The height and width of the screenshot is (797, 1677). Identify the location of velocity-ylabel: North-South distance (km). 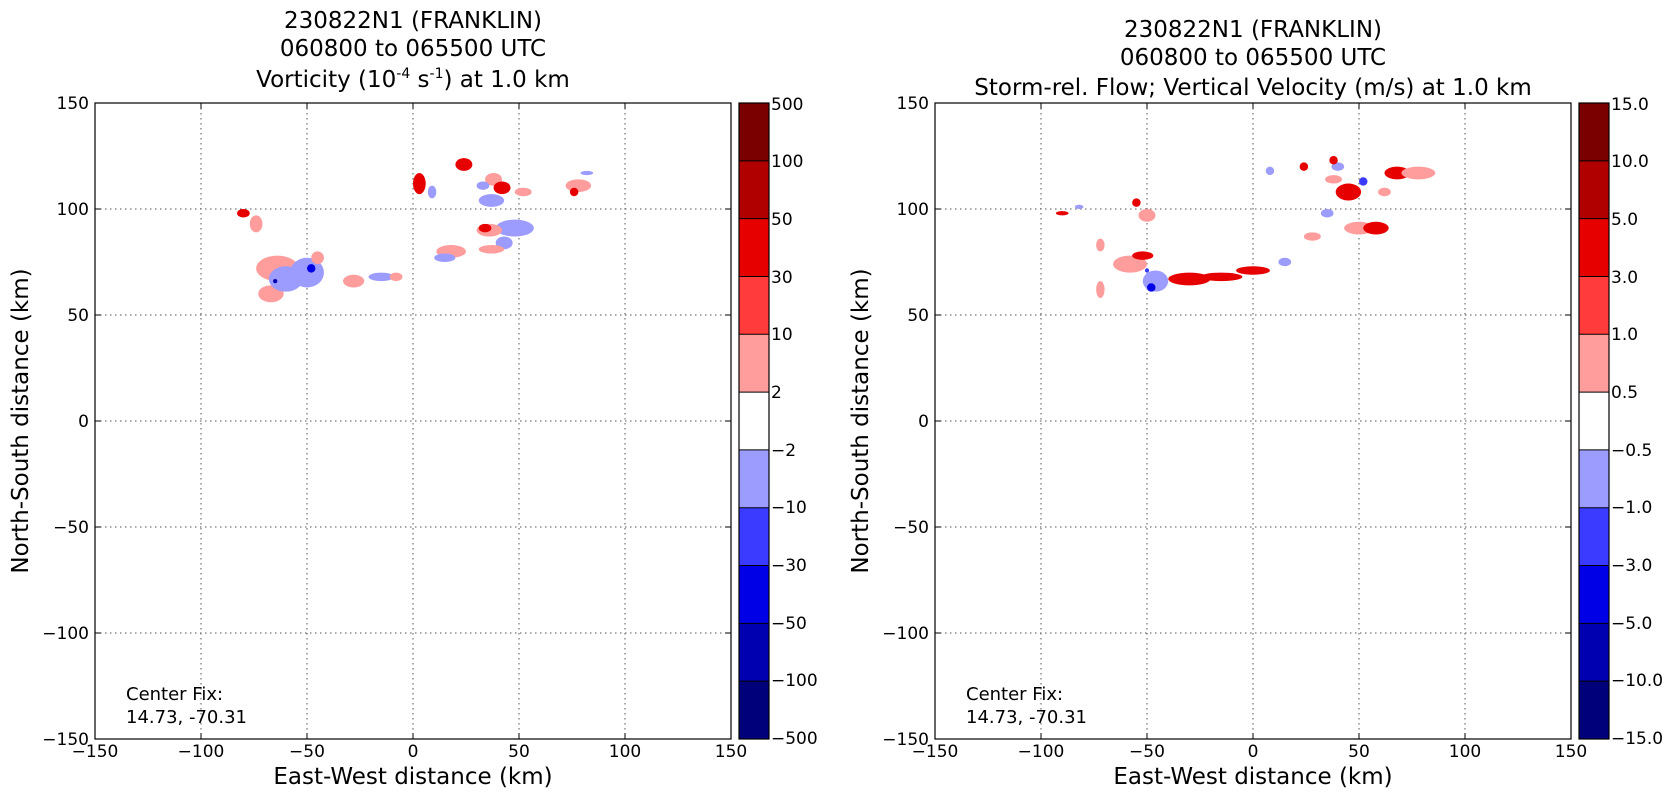
(861, 420).